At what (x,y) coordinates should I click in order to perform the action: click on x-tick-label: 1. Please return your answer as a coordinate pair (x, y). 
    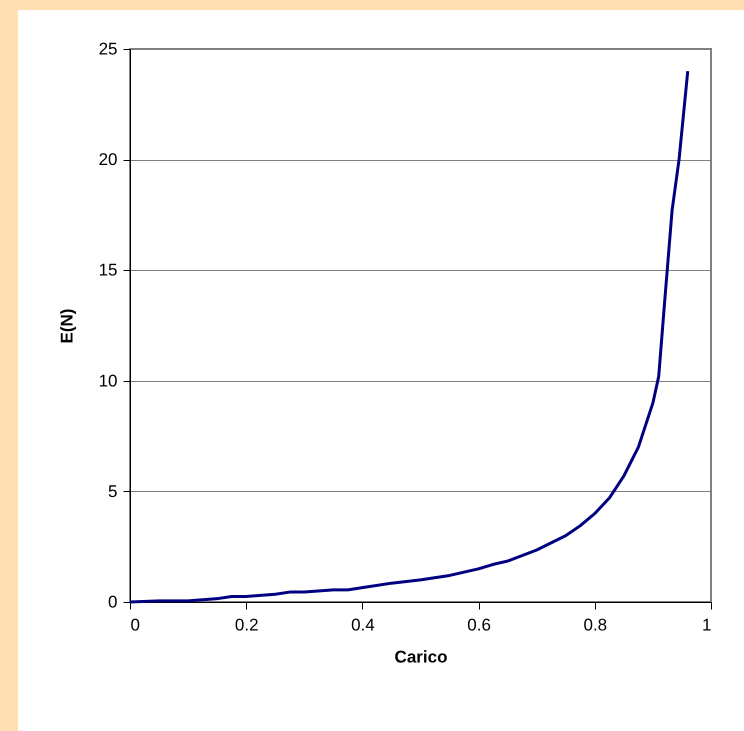
    Looking at the image, I should click on (707, 625).